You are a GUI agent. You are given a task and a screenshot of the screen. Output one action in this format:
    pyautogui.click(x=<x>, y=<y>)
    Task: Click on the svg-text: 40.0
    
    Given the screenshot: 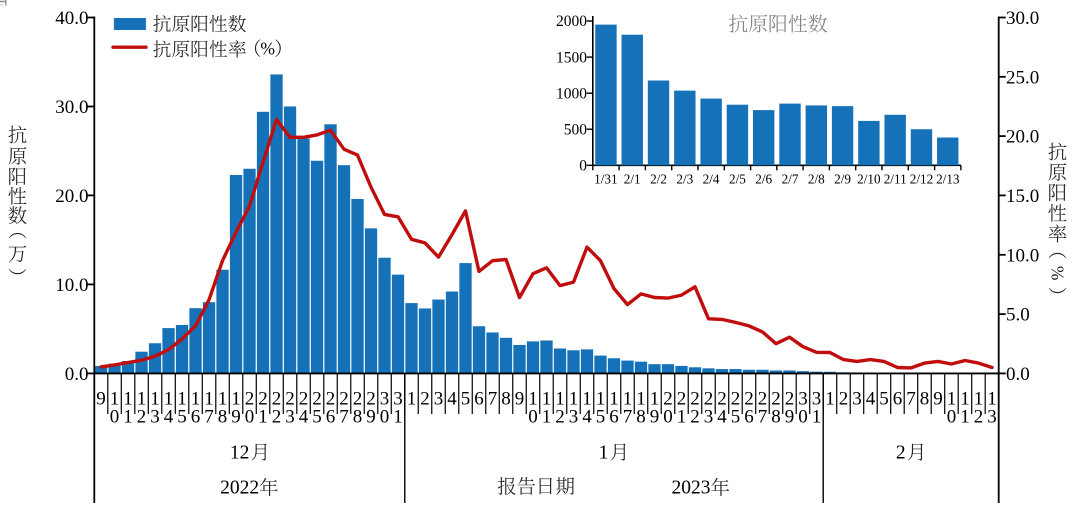 What is the action you would take?
    pyautogui.click(x=71, y=18)
    